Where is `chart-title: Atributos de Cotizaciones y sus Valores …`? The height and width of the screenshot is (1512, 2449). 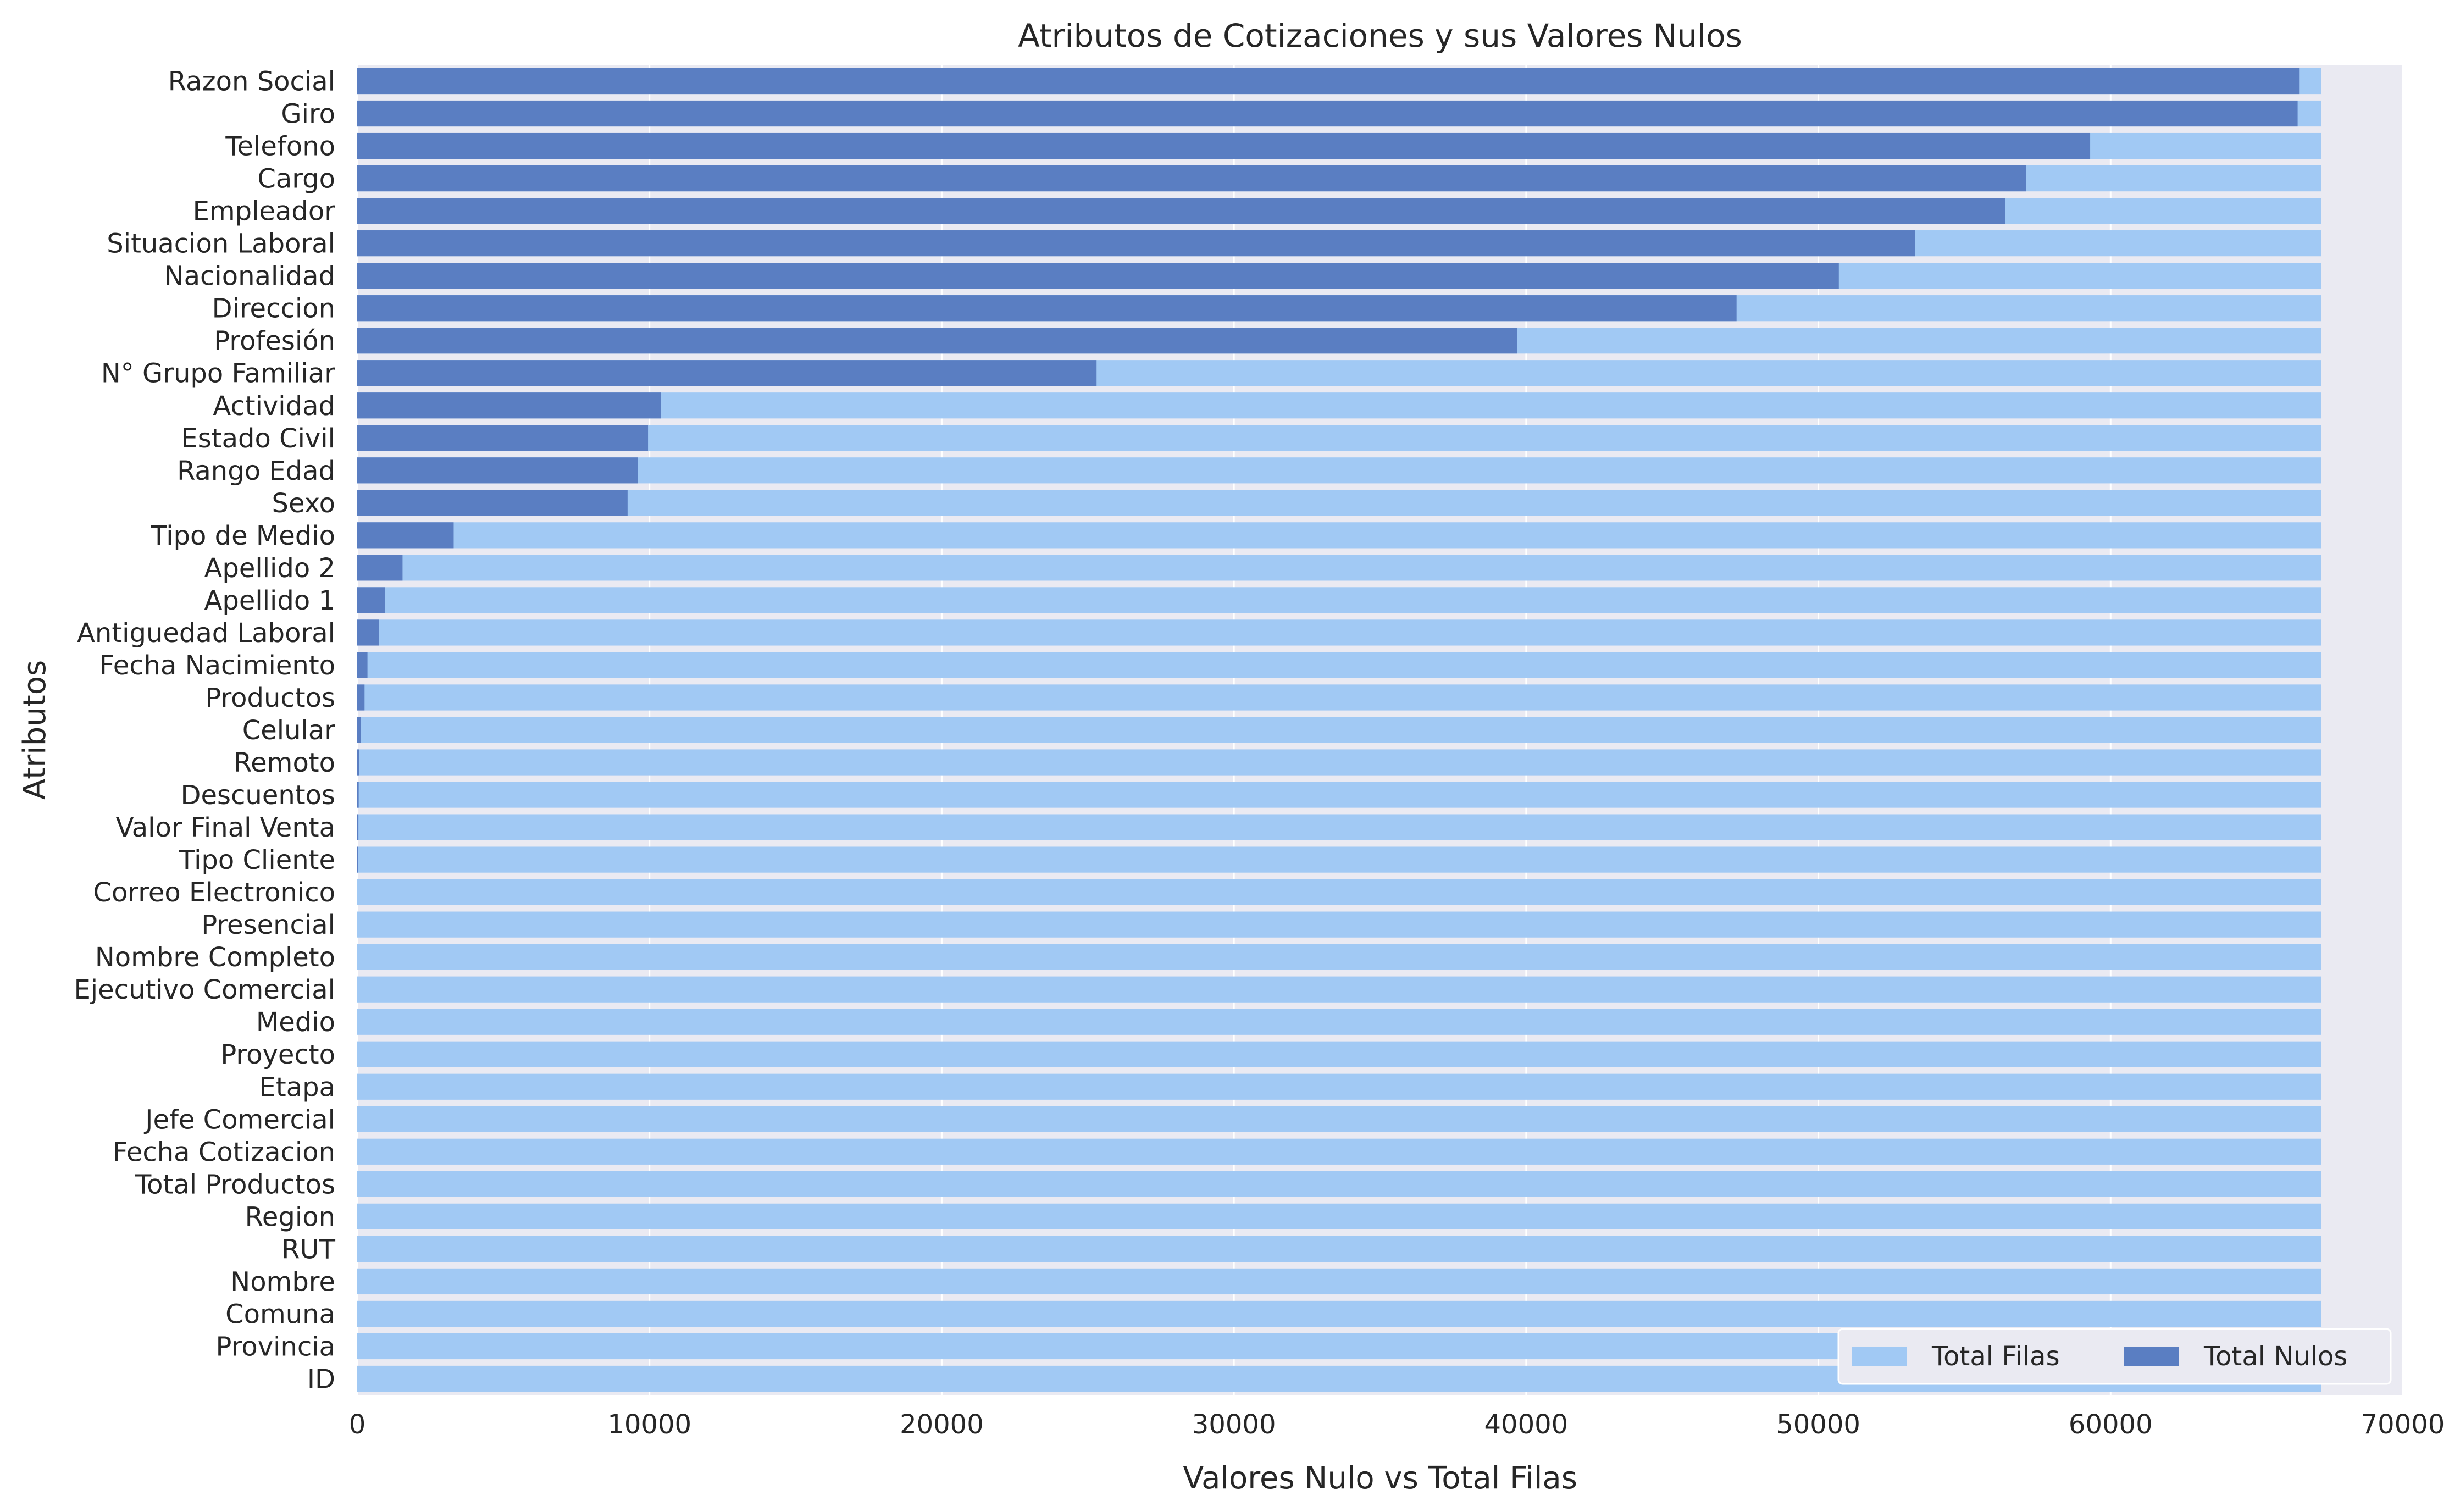 chart-title: Atributos de Cotizaciones y sus Valores … is located at coordinates (1380, 35).